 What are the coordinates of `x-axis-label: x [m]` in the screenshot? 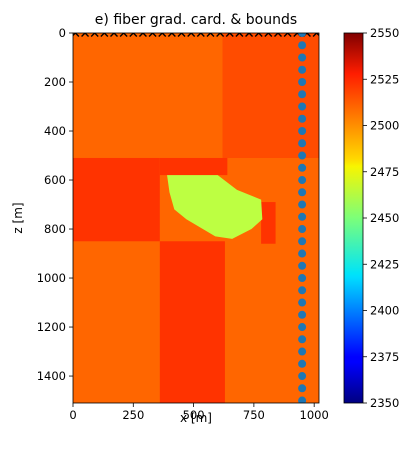 It's located at (196, 418).